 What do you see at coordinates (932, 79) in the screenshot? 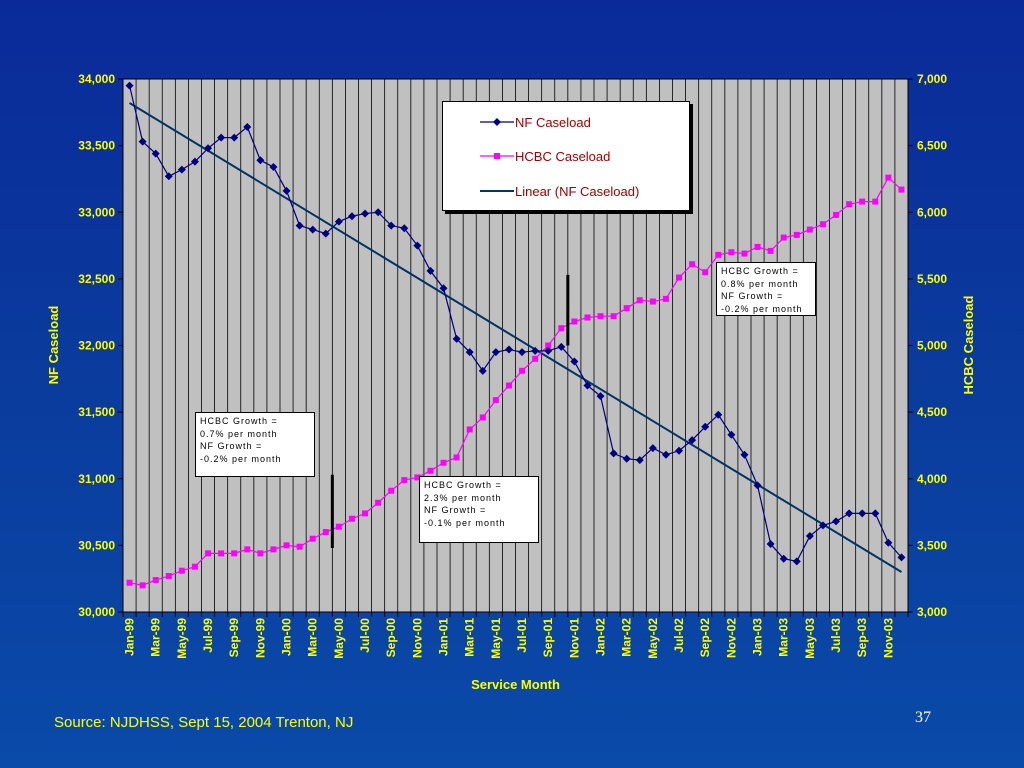
I see `y2-tick-label: 7,000` at bounding box center [932, 79].